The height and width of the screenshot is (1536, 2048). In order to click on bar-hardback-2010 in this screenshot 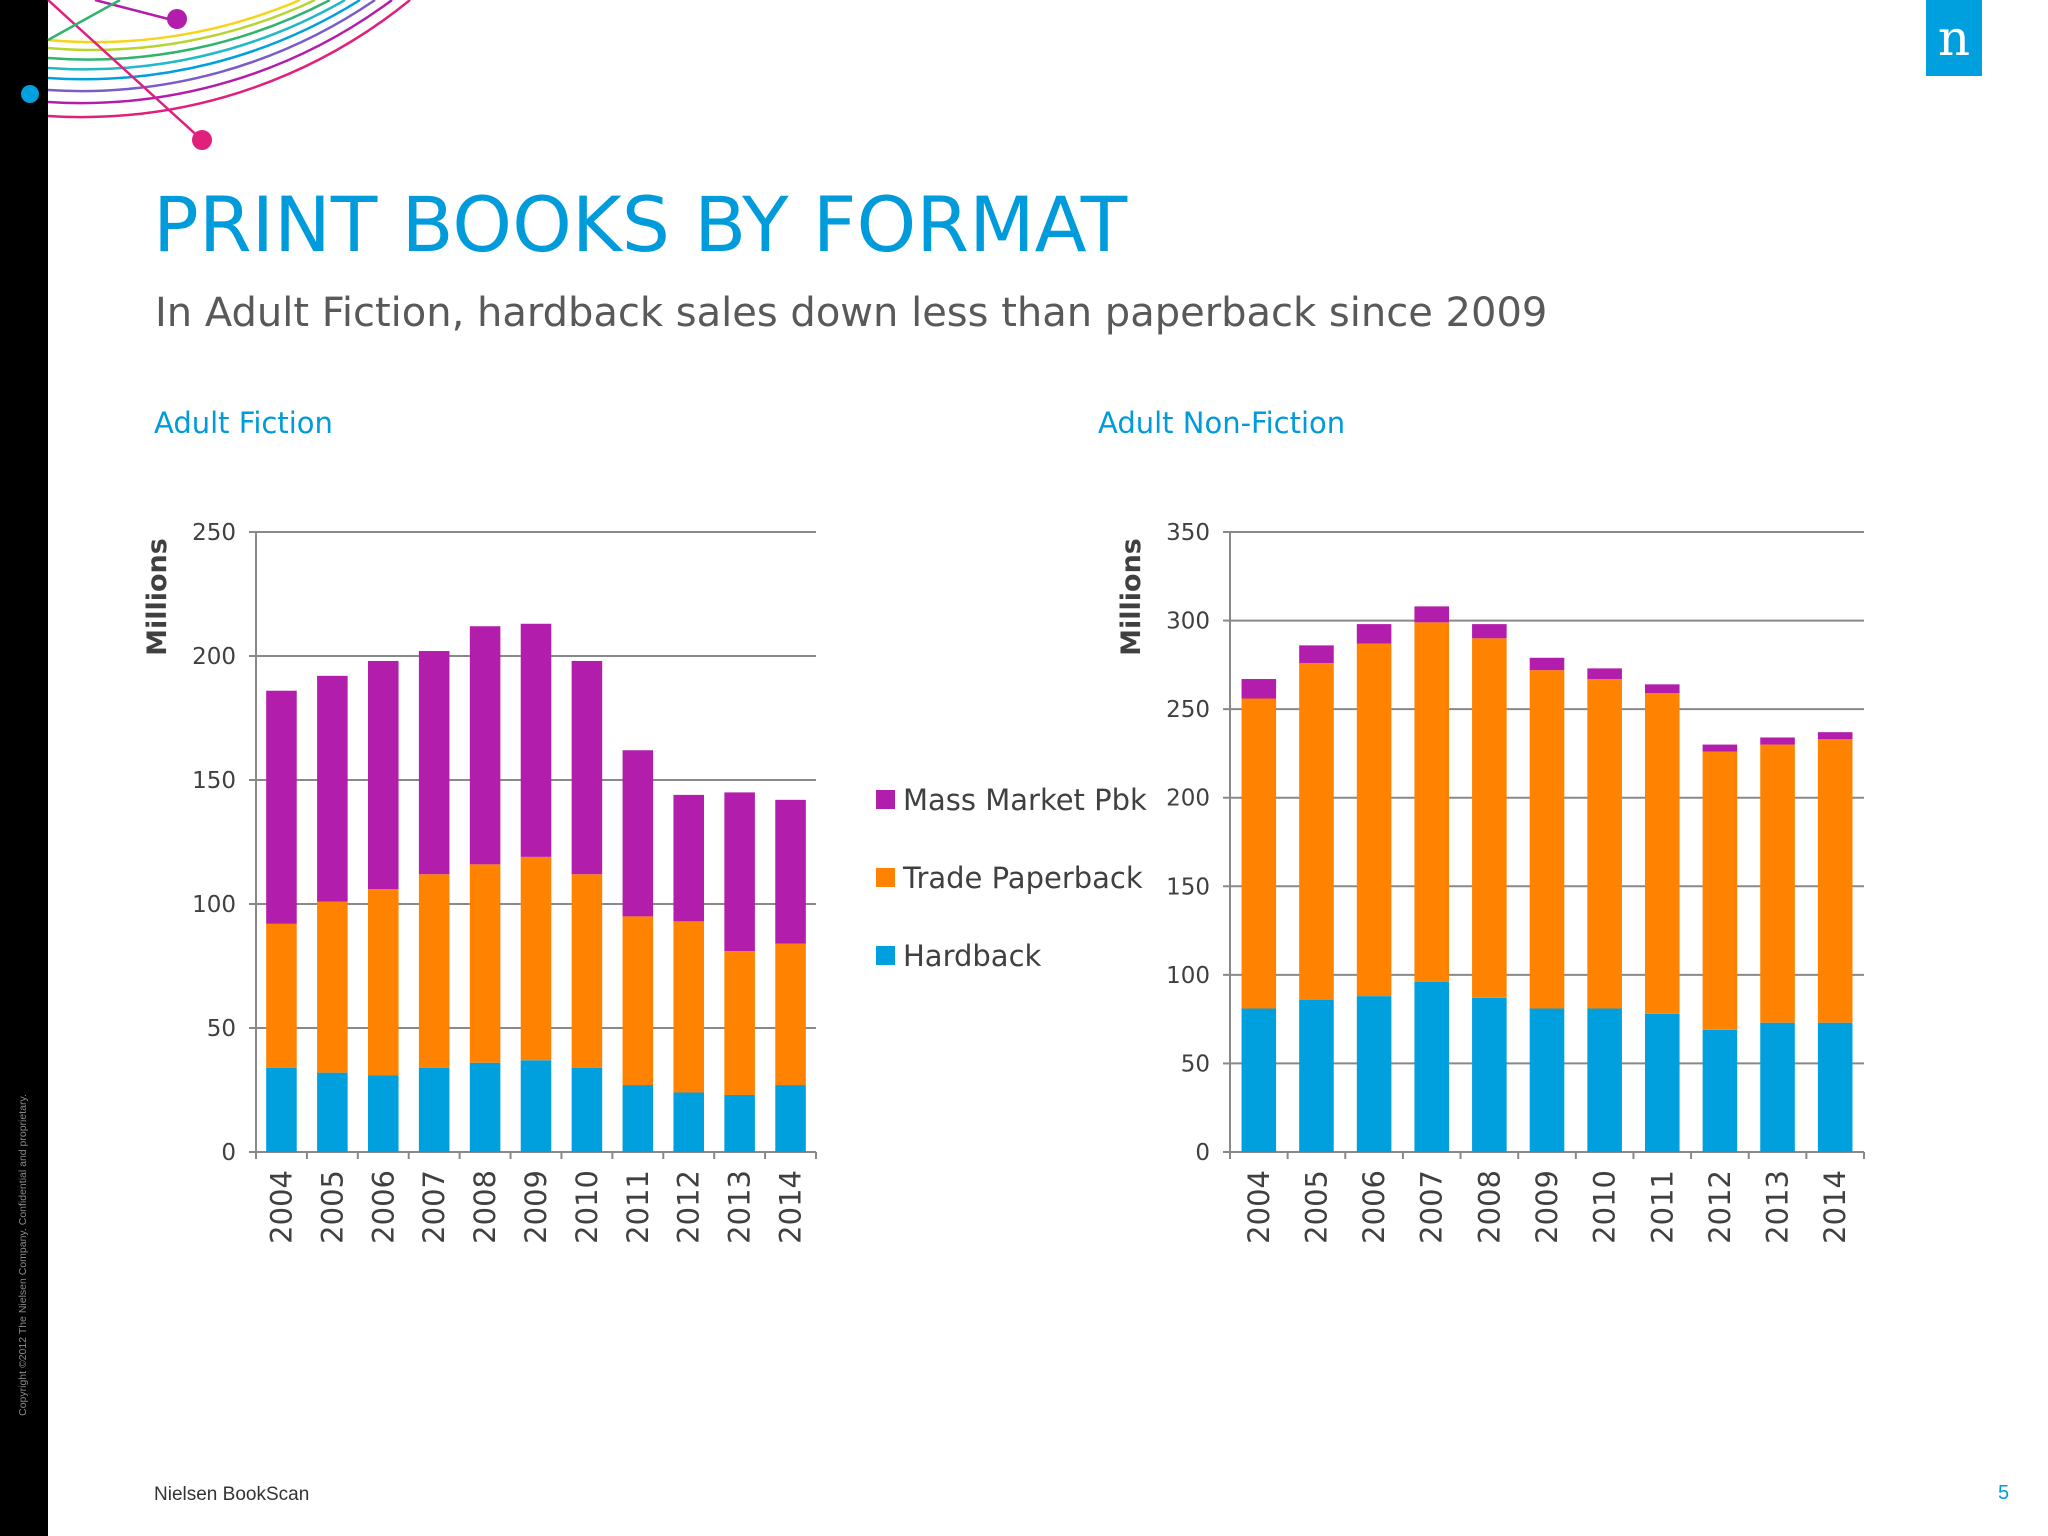, I will do `click(1604, 1080)`.